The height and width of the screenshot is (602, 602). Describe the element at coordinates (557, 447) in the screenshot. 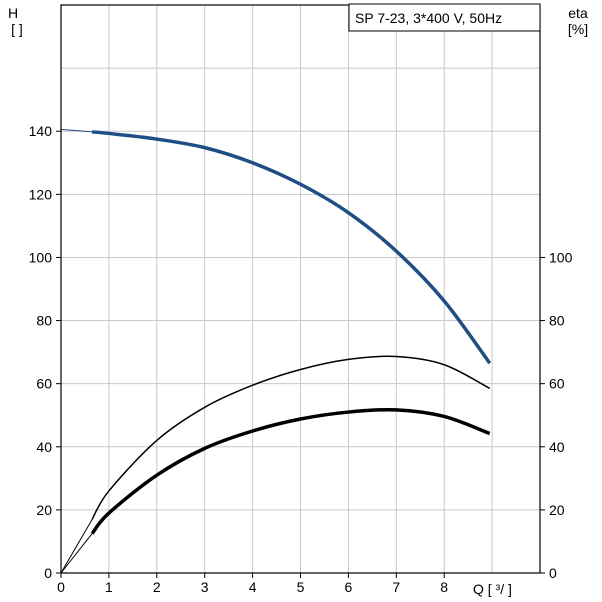

I see `right-tick-label: 40` at that location.